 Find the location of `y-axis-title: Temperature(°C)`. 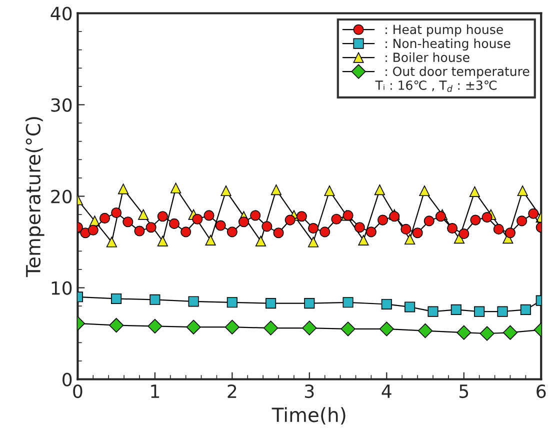

y-axis-title: Temperature(°C) is located at coordinates (35, 197).